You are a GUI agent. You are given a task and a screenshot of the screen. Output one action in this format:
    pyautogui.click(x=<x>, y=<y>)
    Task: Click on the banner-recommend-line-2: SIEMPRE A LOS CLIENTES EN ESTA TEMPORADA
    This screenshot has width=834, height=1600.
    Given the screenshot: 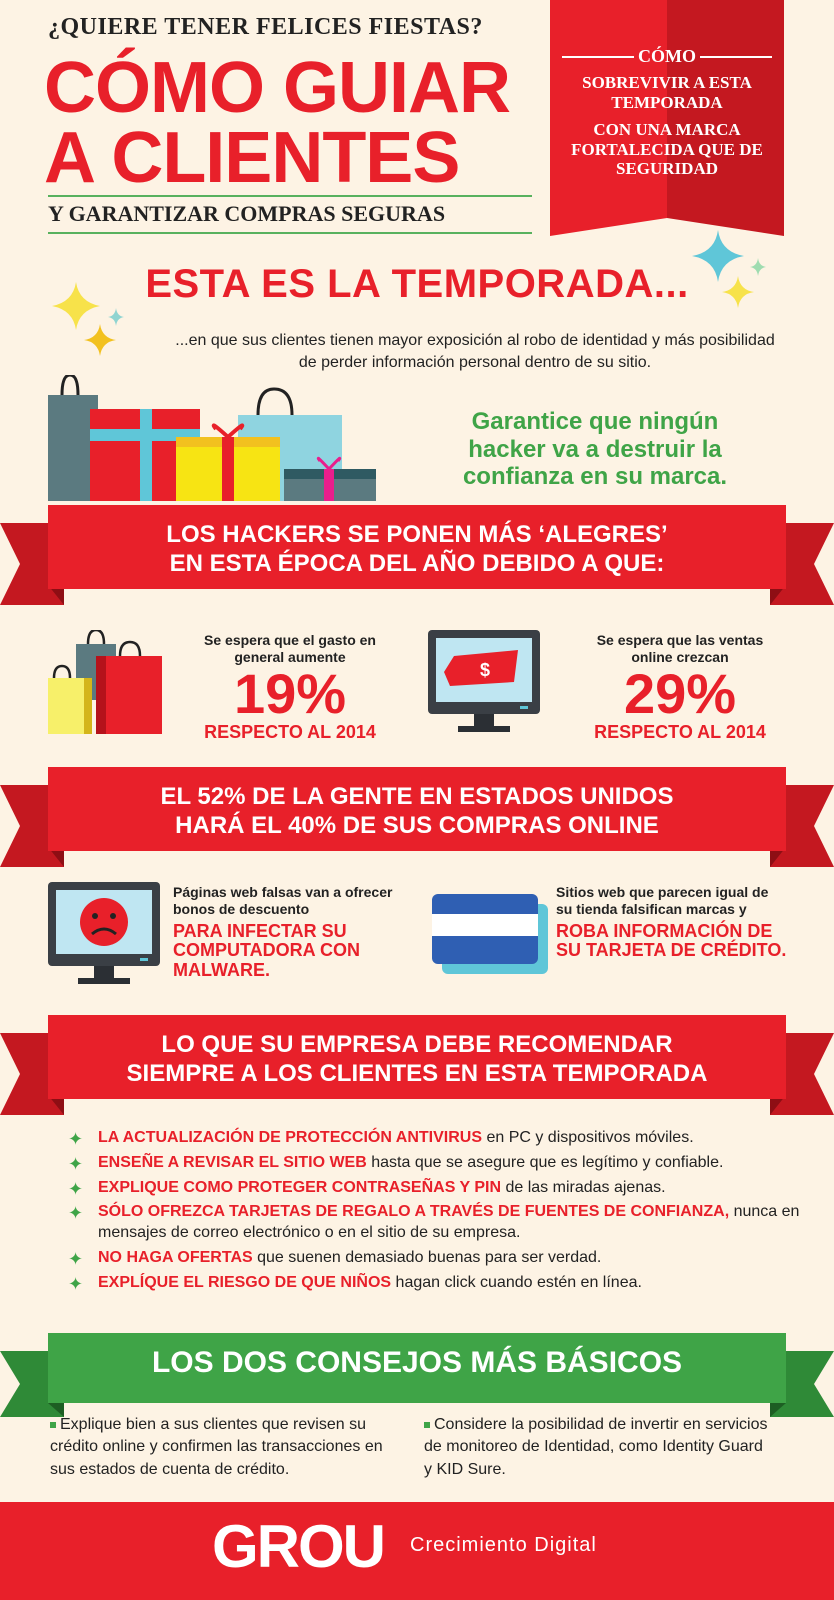 What is the action you would take?
    pyautogui.click(x=417, y=1073)
    